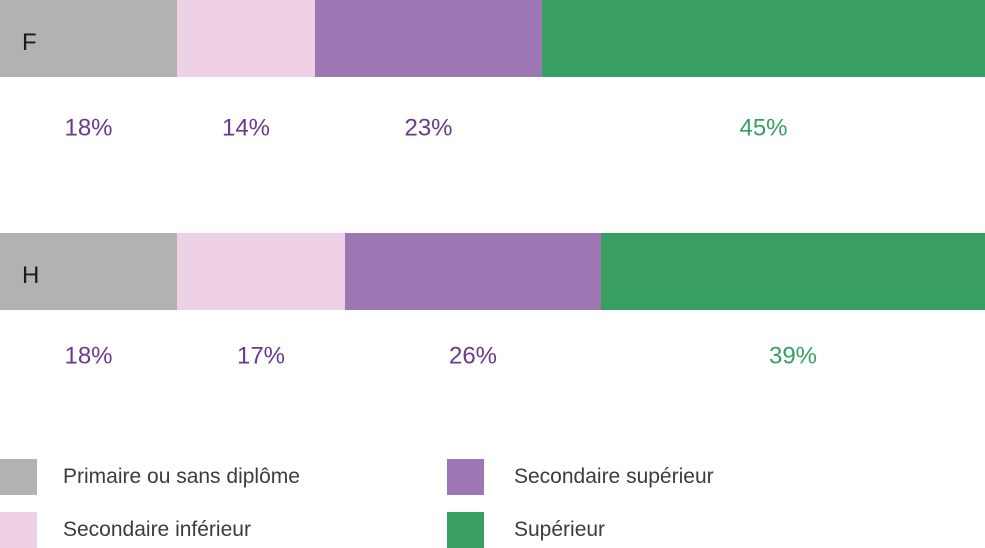 The width and height of the screenshot is (985, 548). Describe the element at coordinates (29, 42) in the screenshot. I see `category-label: F` at that location.